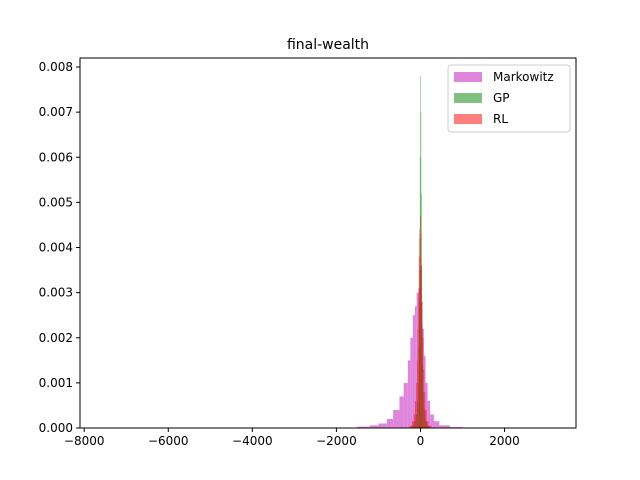  I want to click on x-tick-label: −6000, so click(168, 441).